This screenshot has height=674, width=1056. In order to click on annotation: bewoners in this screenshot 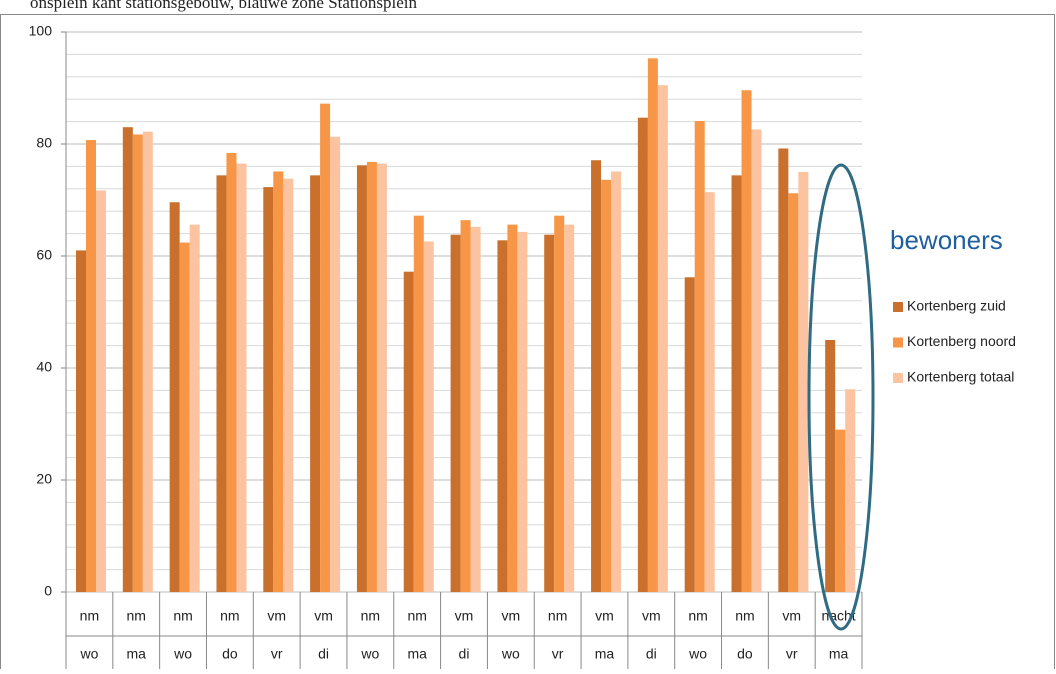, I will do `click(946, 240)`.